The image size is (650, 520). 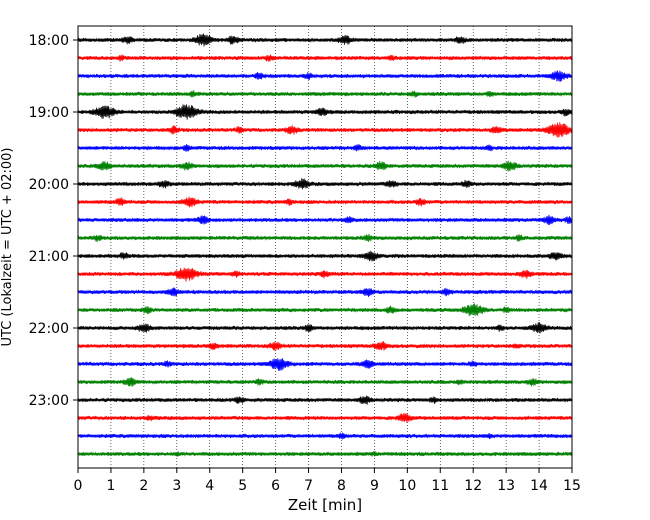 I want to click on x-tick-label: 2, so click(x=143, y=486).